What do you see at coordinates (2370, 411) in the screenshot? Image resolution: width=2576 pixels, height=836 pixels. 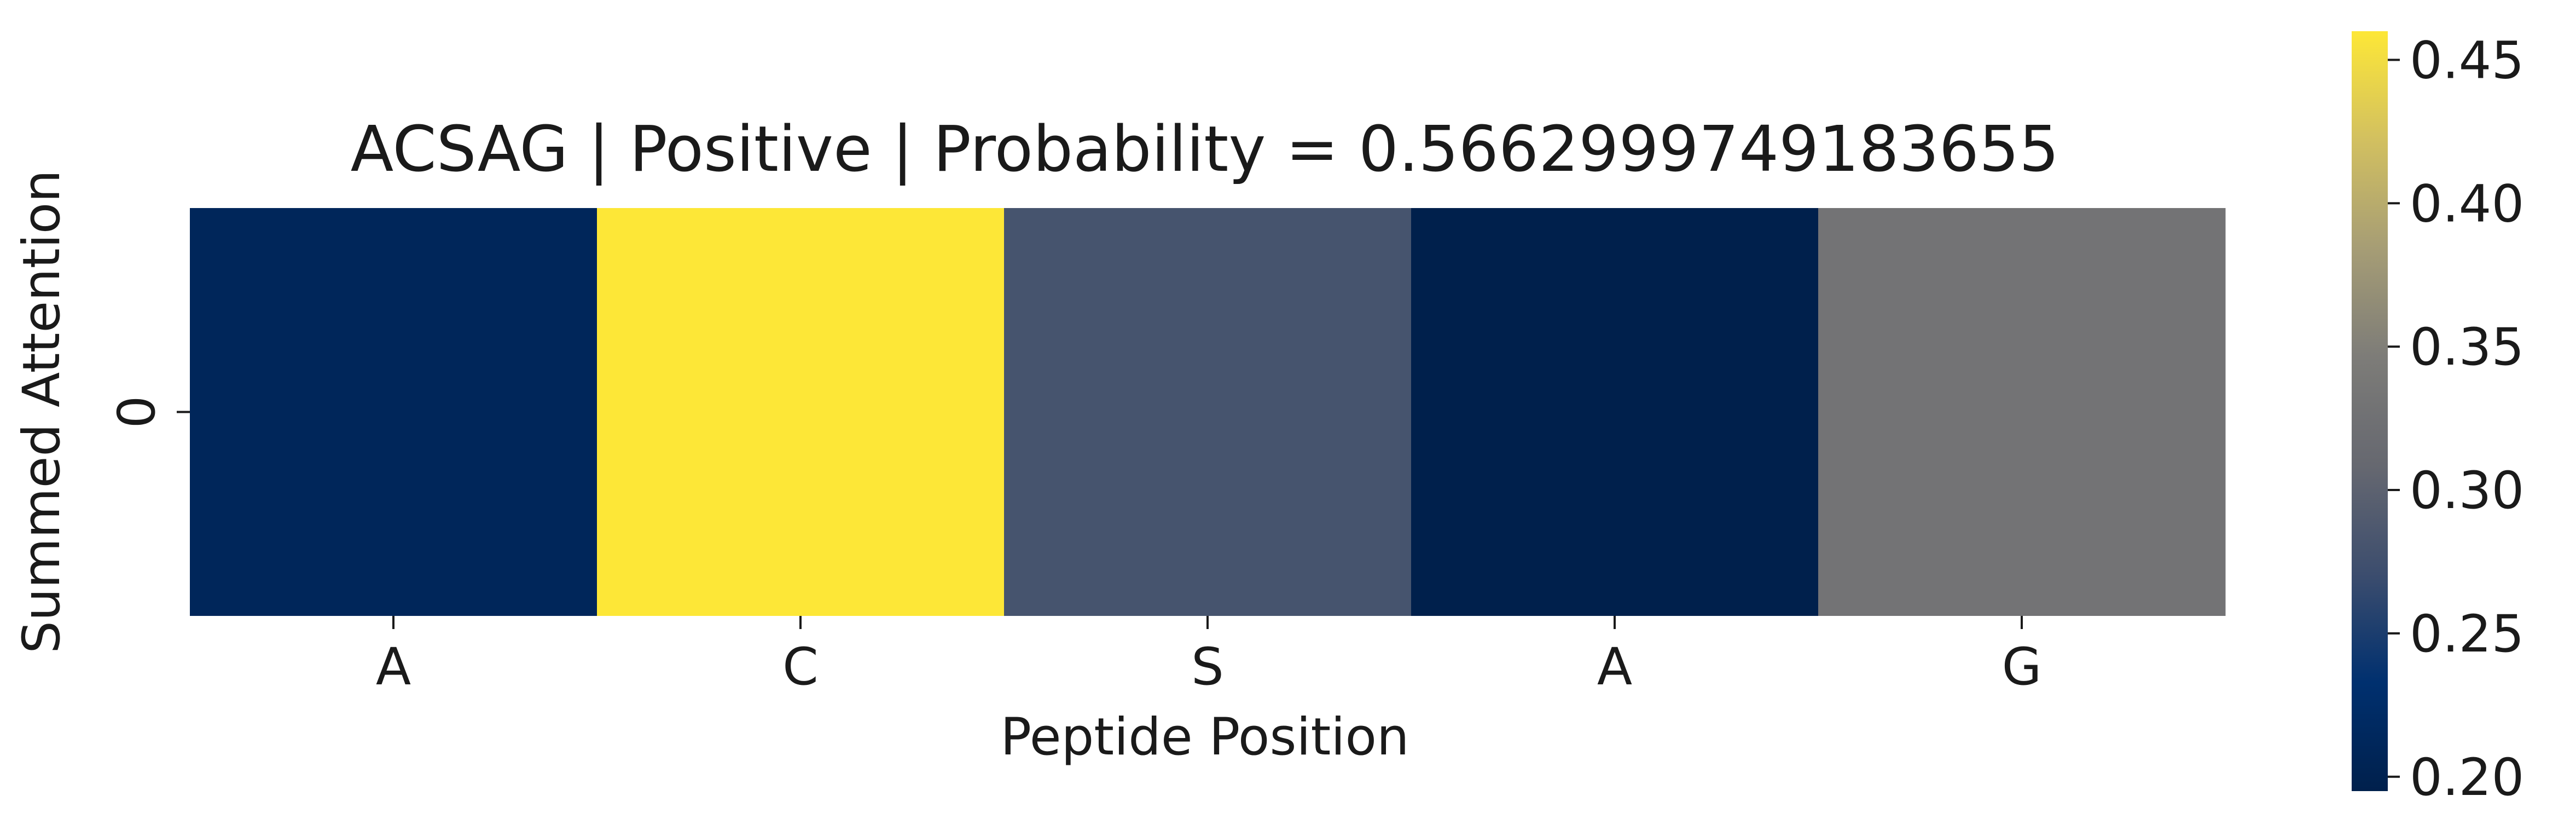 I see `colorbar` at bounding box center [2370, 411].